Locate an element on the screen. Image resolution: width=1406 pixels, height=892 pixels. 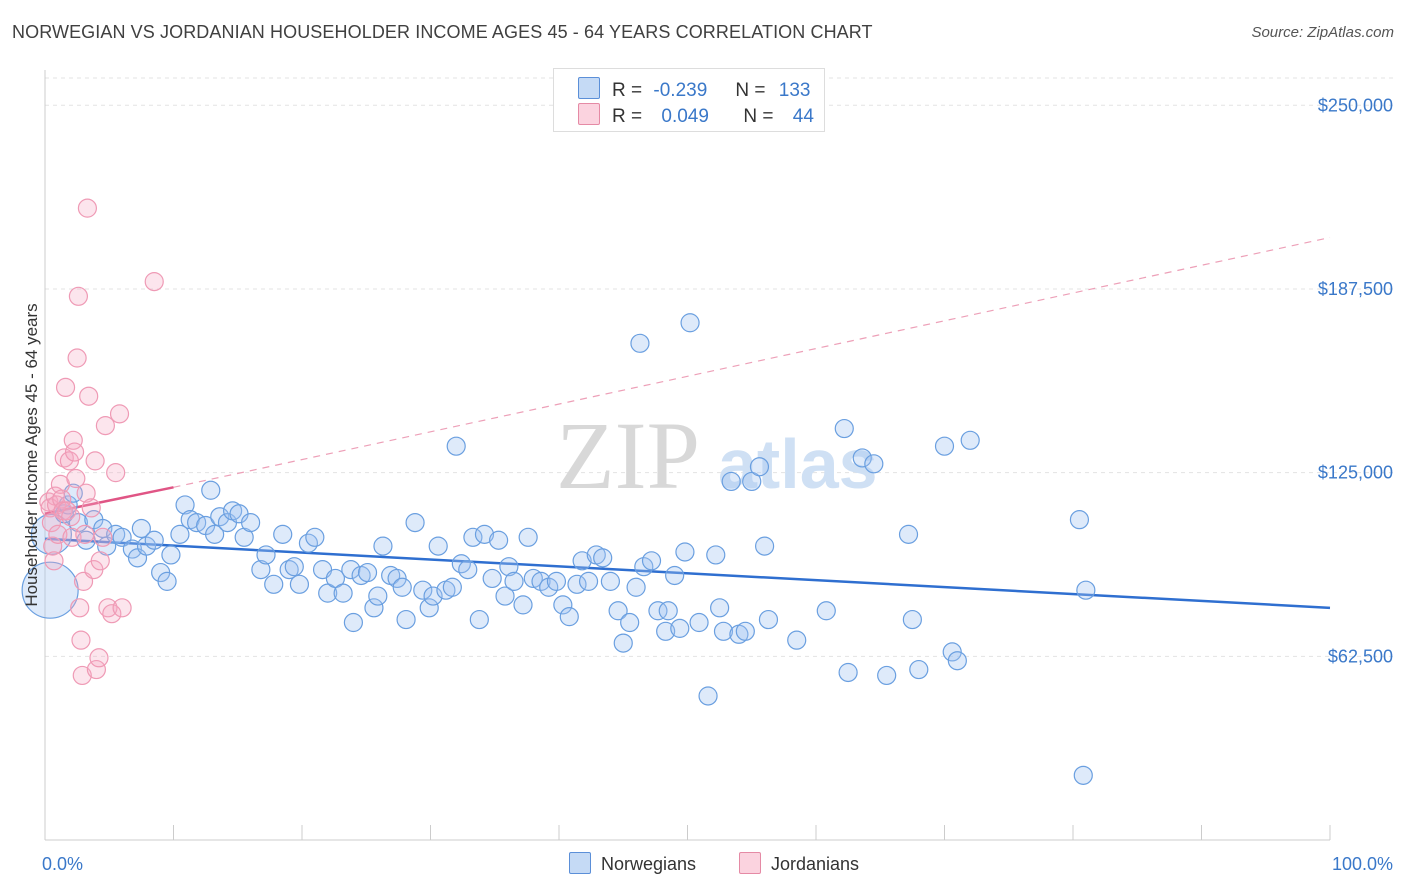
y-tick-label-1: $125,000 is located at coordinates (1355, 473).